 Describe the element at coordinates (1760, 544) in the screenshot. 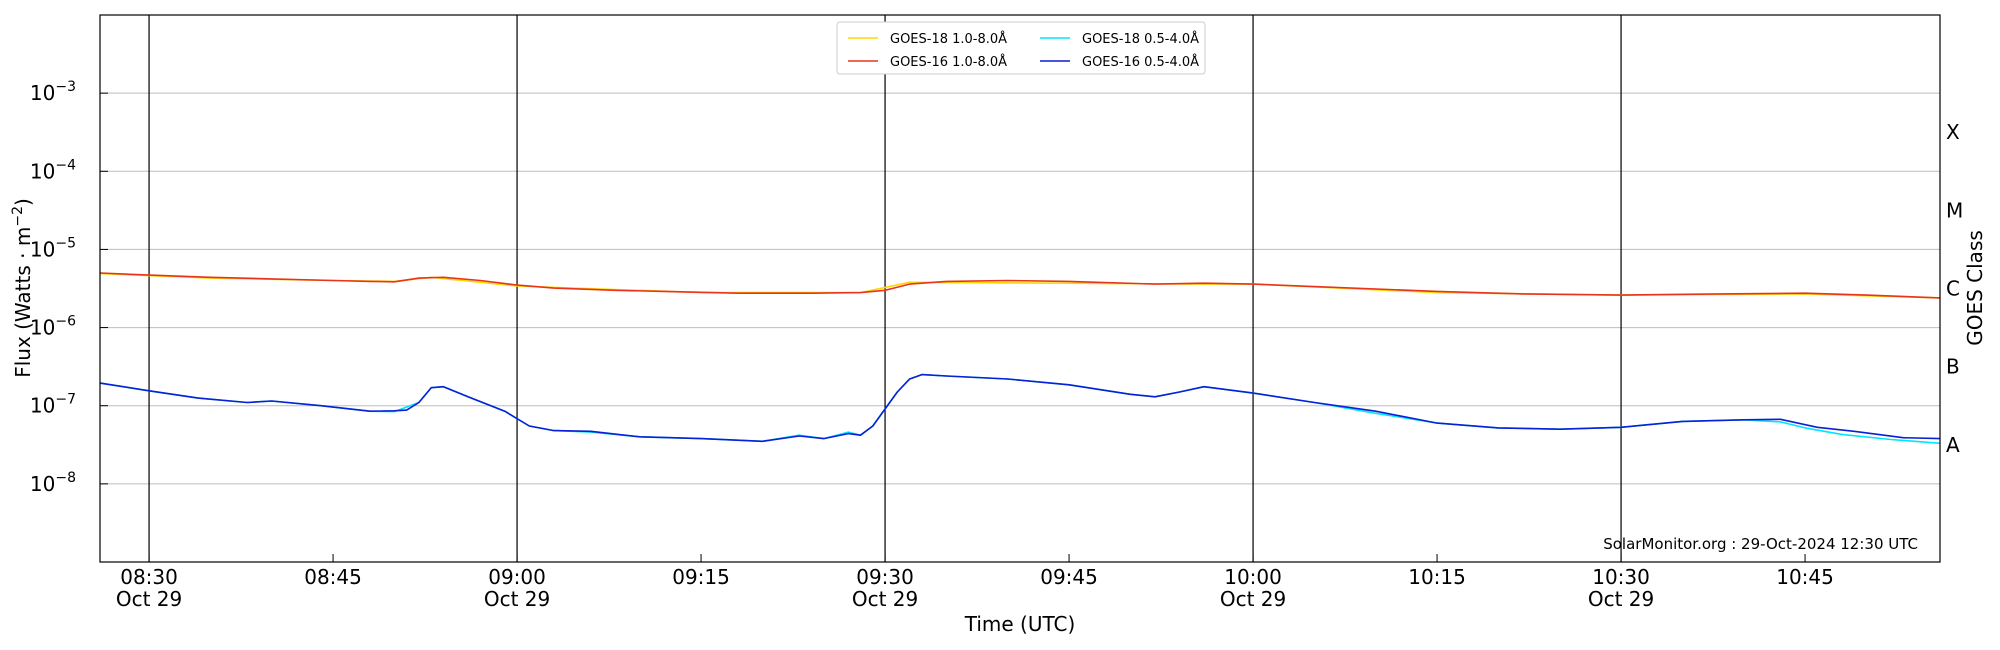

I see `source-annotation: SolarMonitor.org : 29-Oct-2024 12:30 UTC` at that location.